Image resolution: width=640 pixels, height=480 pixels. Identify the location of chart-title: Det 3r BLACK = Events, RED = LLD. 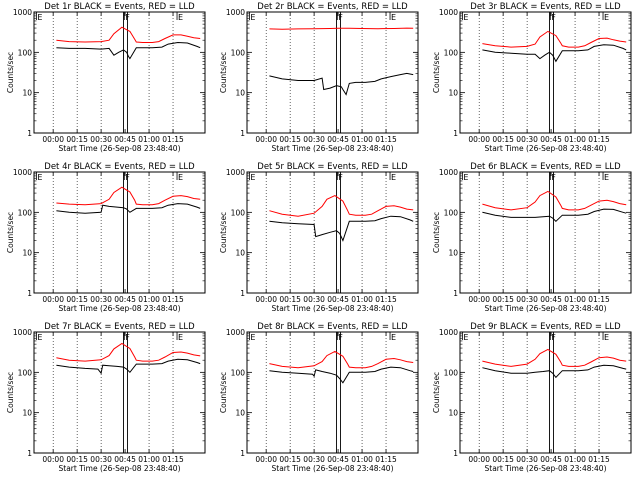
(545, 7).